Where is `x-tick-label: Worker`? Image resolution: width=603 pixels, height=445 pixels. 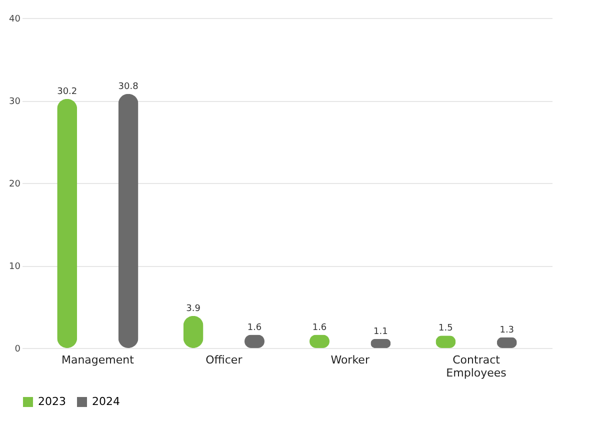 x-tick-label: Worker is located at coordinates (350, 360).